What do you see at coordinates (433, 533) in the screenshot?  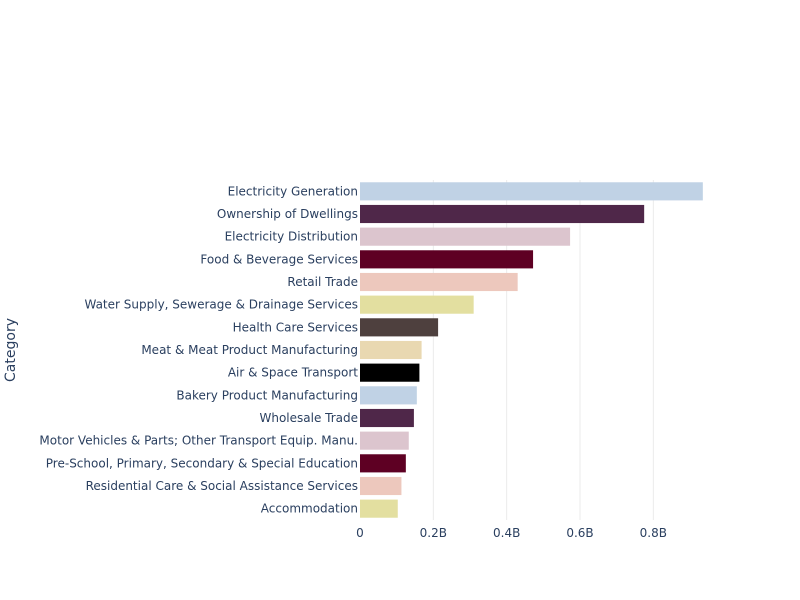 I see `x-tick-label: 0.2B` at bounding box center [433, 533].